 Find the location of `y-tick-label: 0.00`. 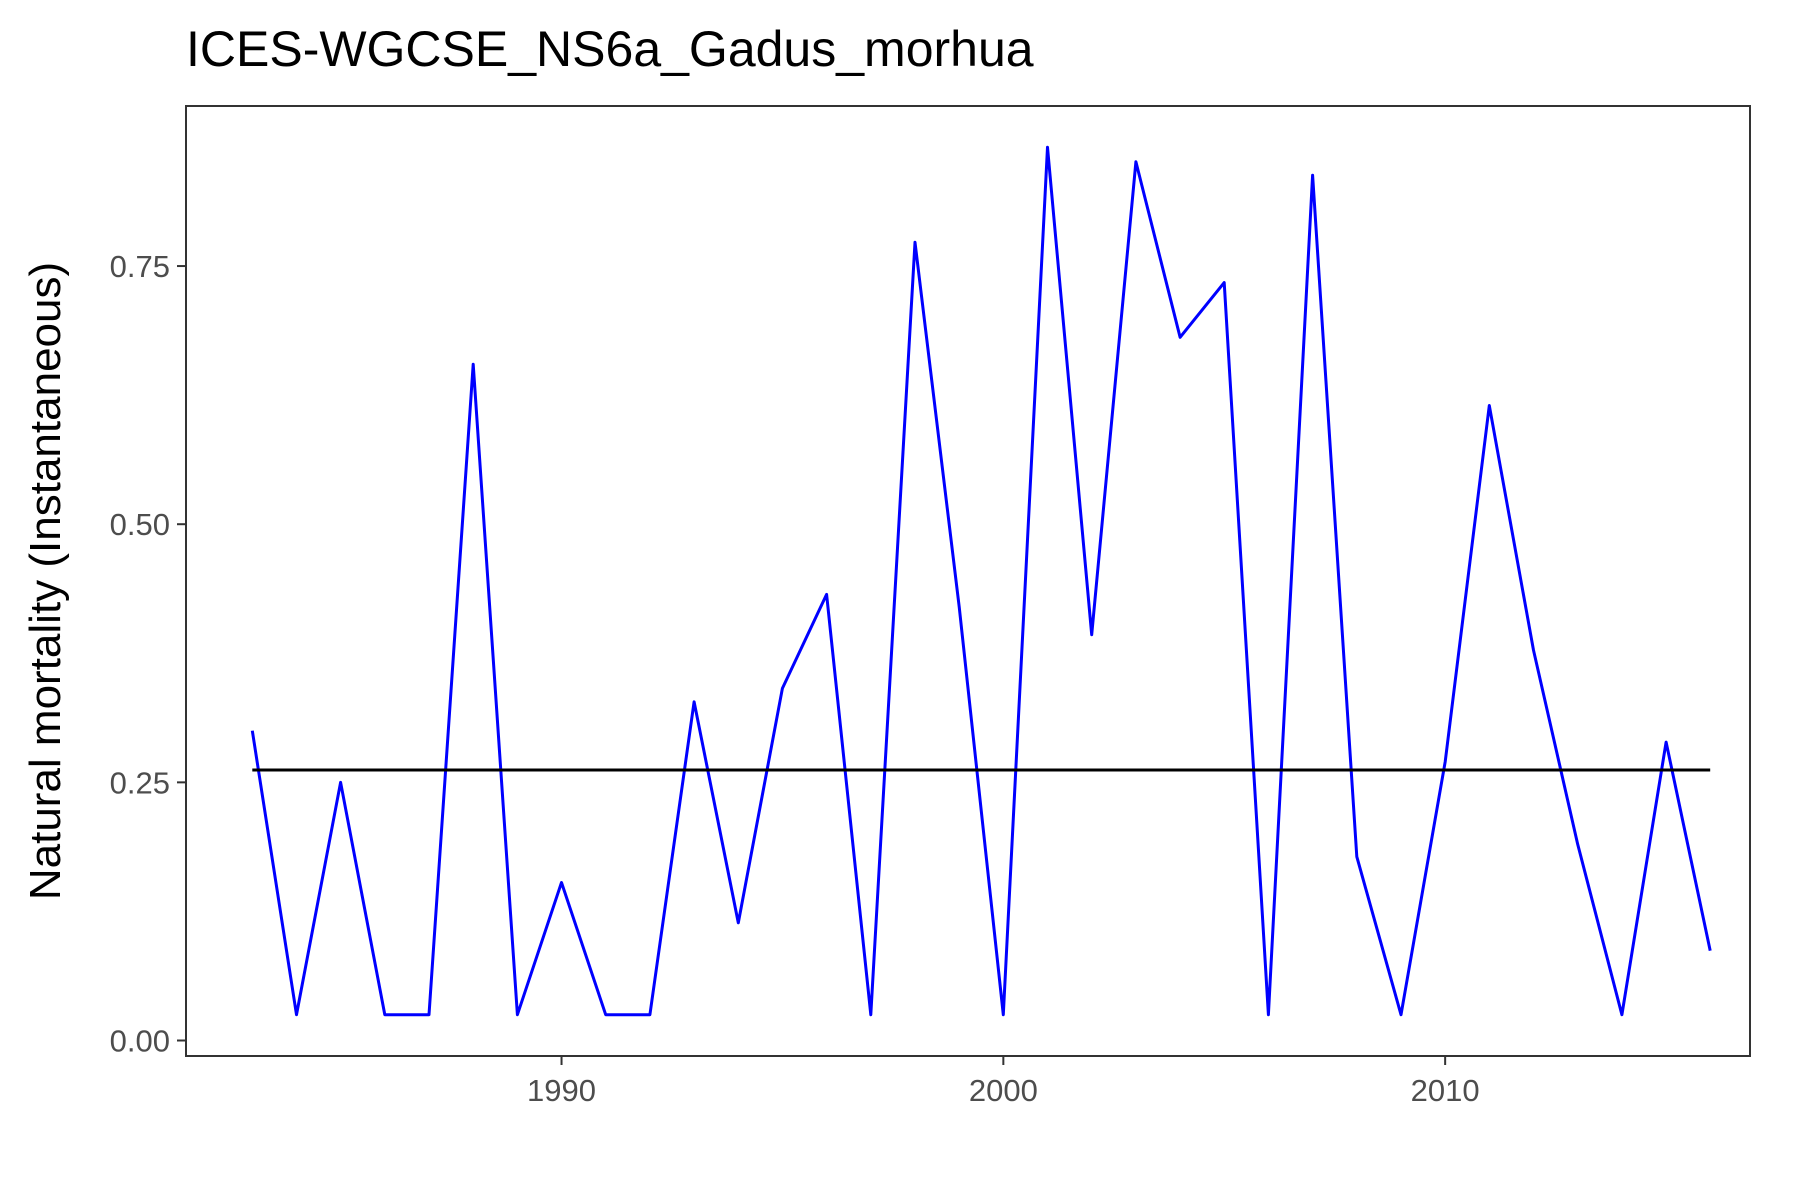

y-tick-label: 0.00 is located at coordinates (140, 1041).